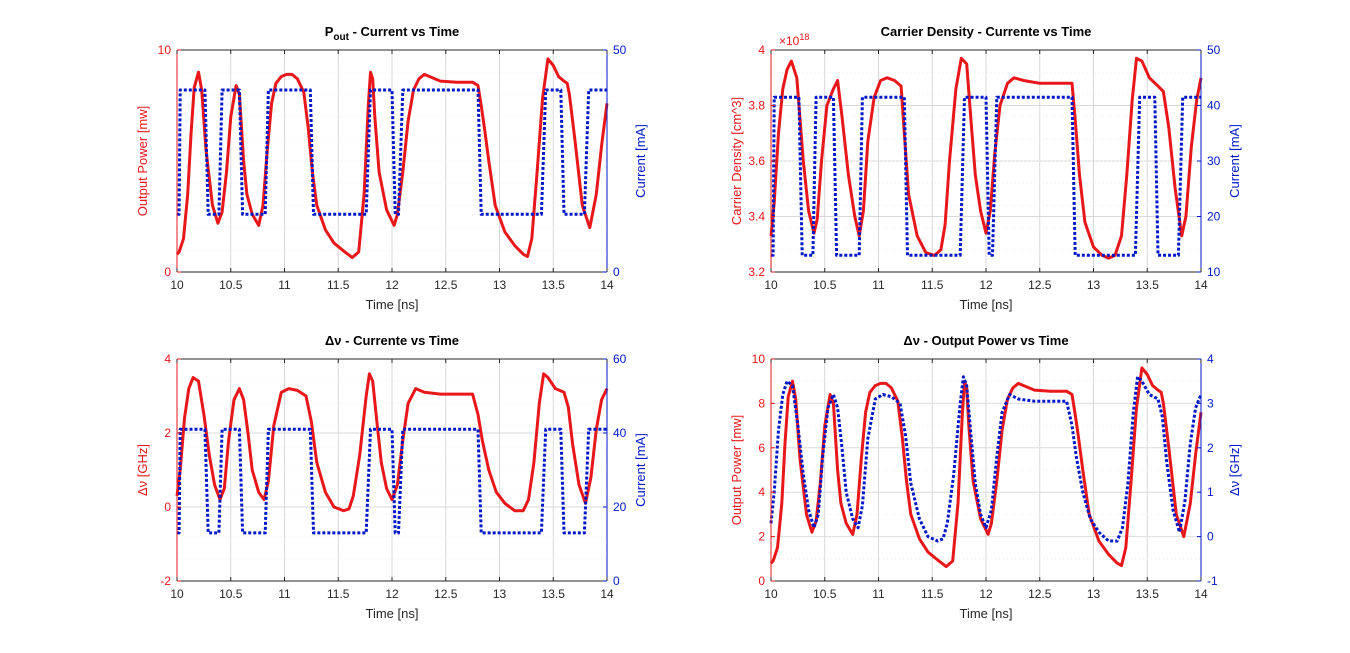 The height and width of the screenshot is (653, 1350). Describe the element at coordinates (756, 161) in the screenshot. I see `y-left-tick-label: 3.6` at that location.